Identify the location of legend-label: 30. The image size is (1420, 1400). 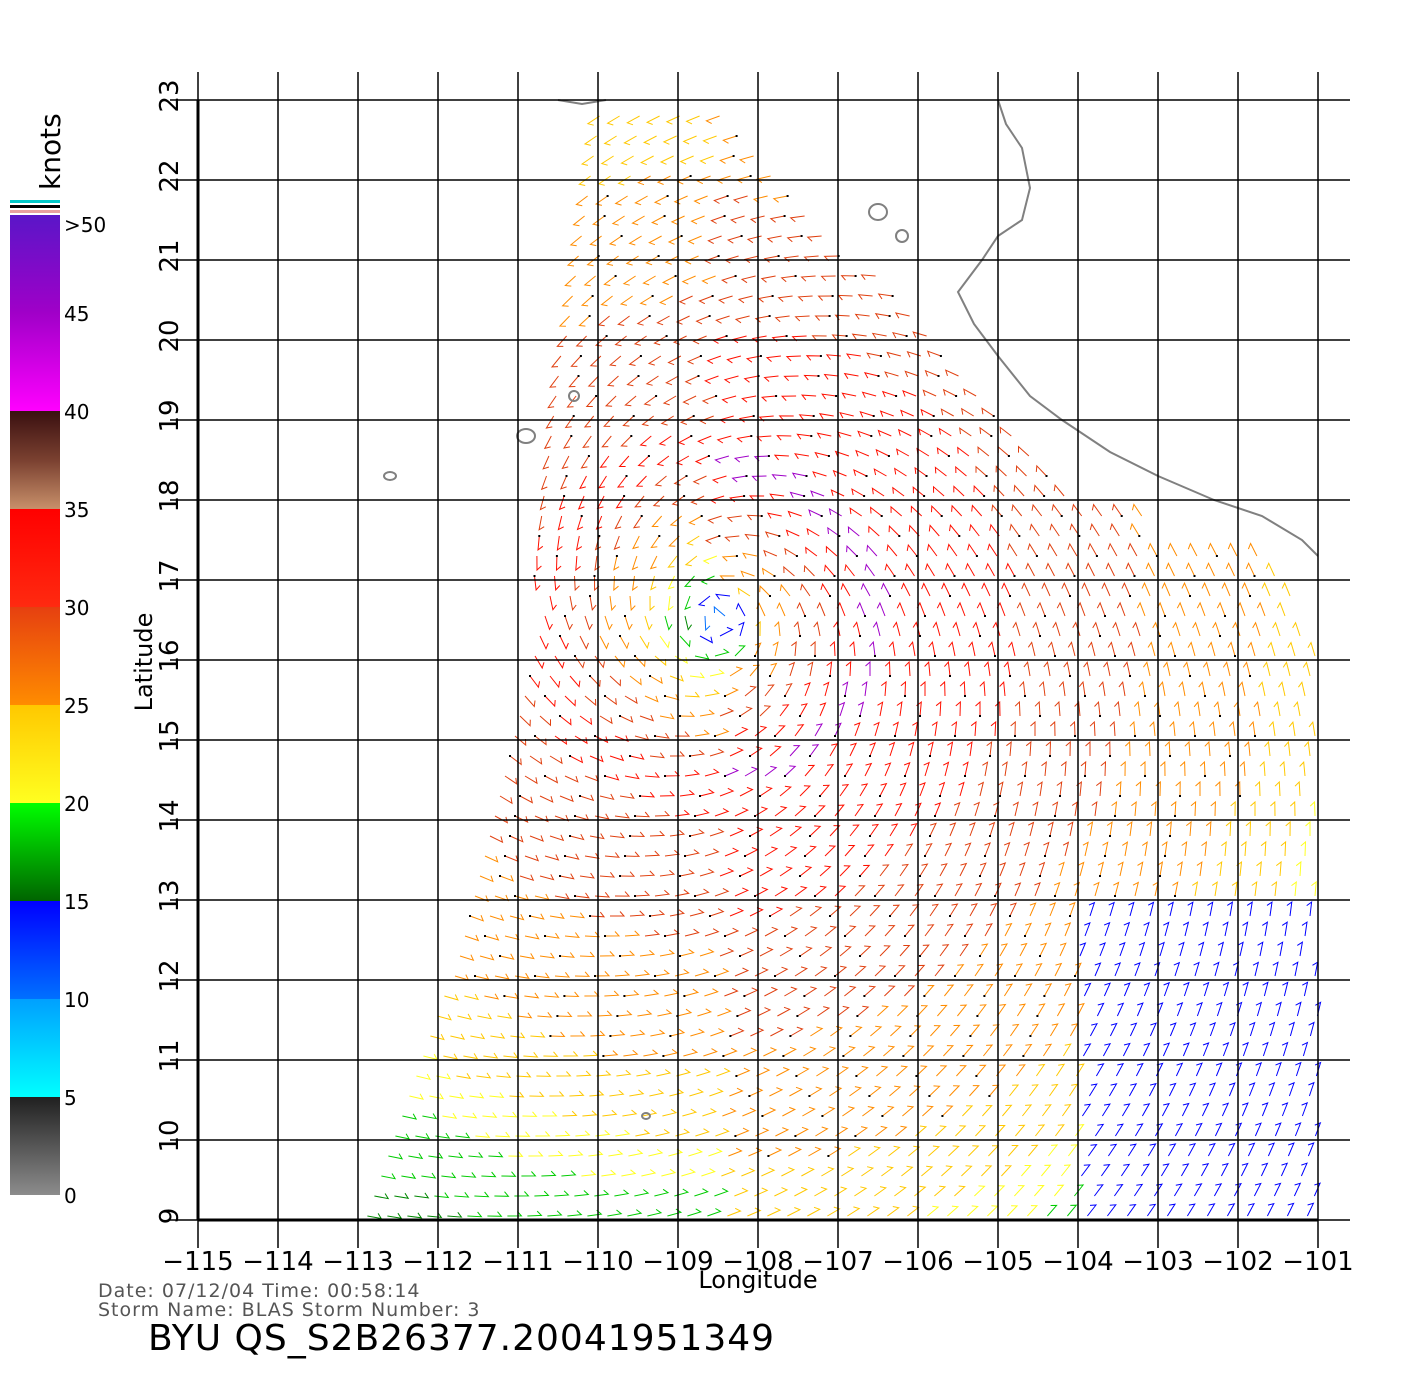
(76, 608).